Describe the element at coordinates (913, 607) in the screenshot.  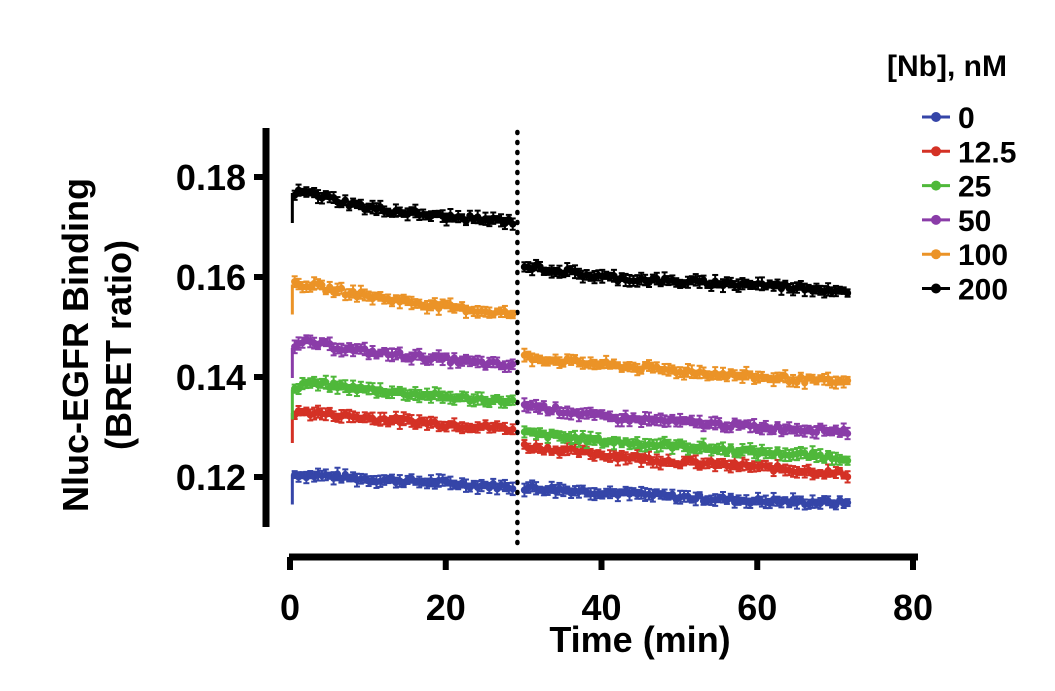
I see `x-tick-label: 80` at that location.